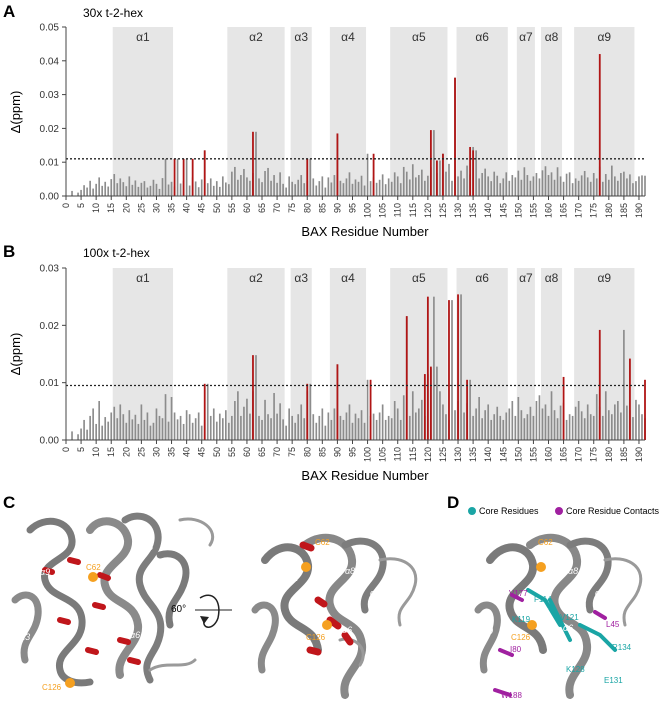  I want to click on panel-letter-b: B, so click(9, 251).